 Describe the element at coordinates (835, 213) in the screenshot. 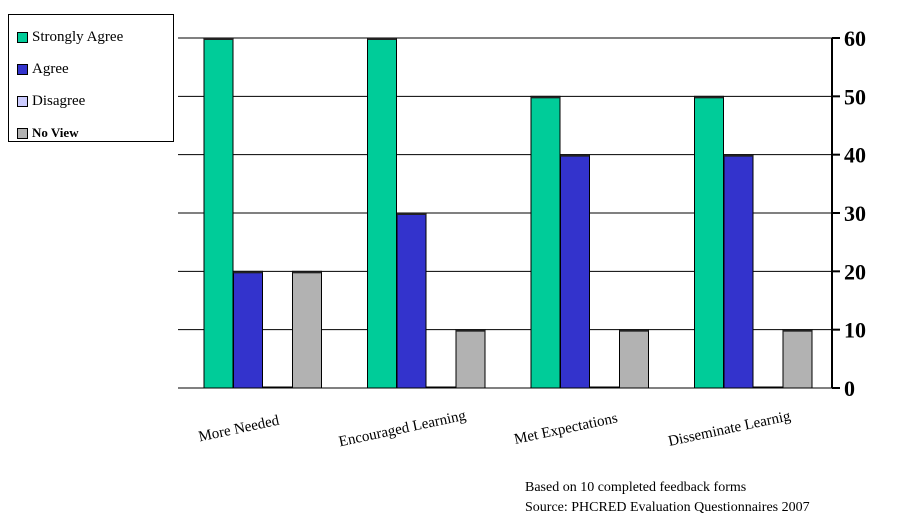

I see `axes` at that location.